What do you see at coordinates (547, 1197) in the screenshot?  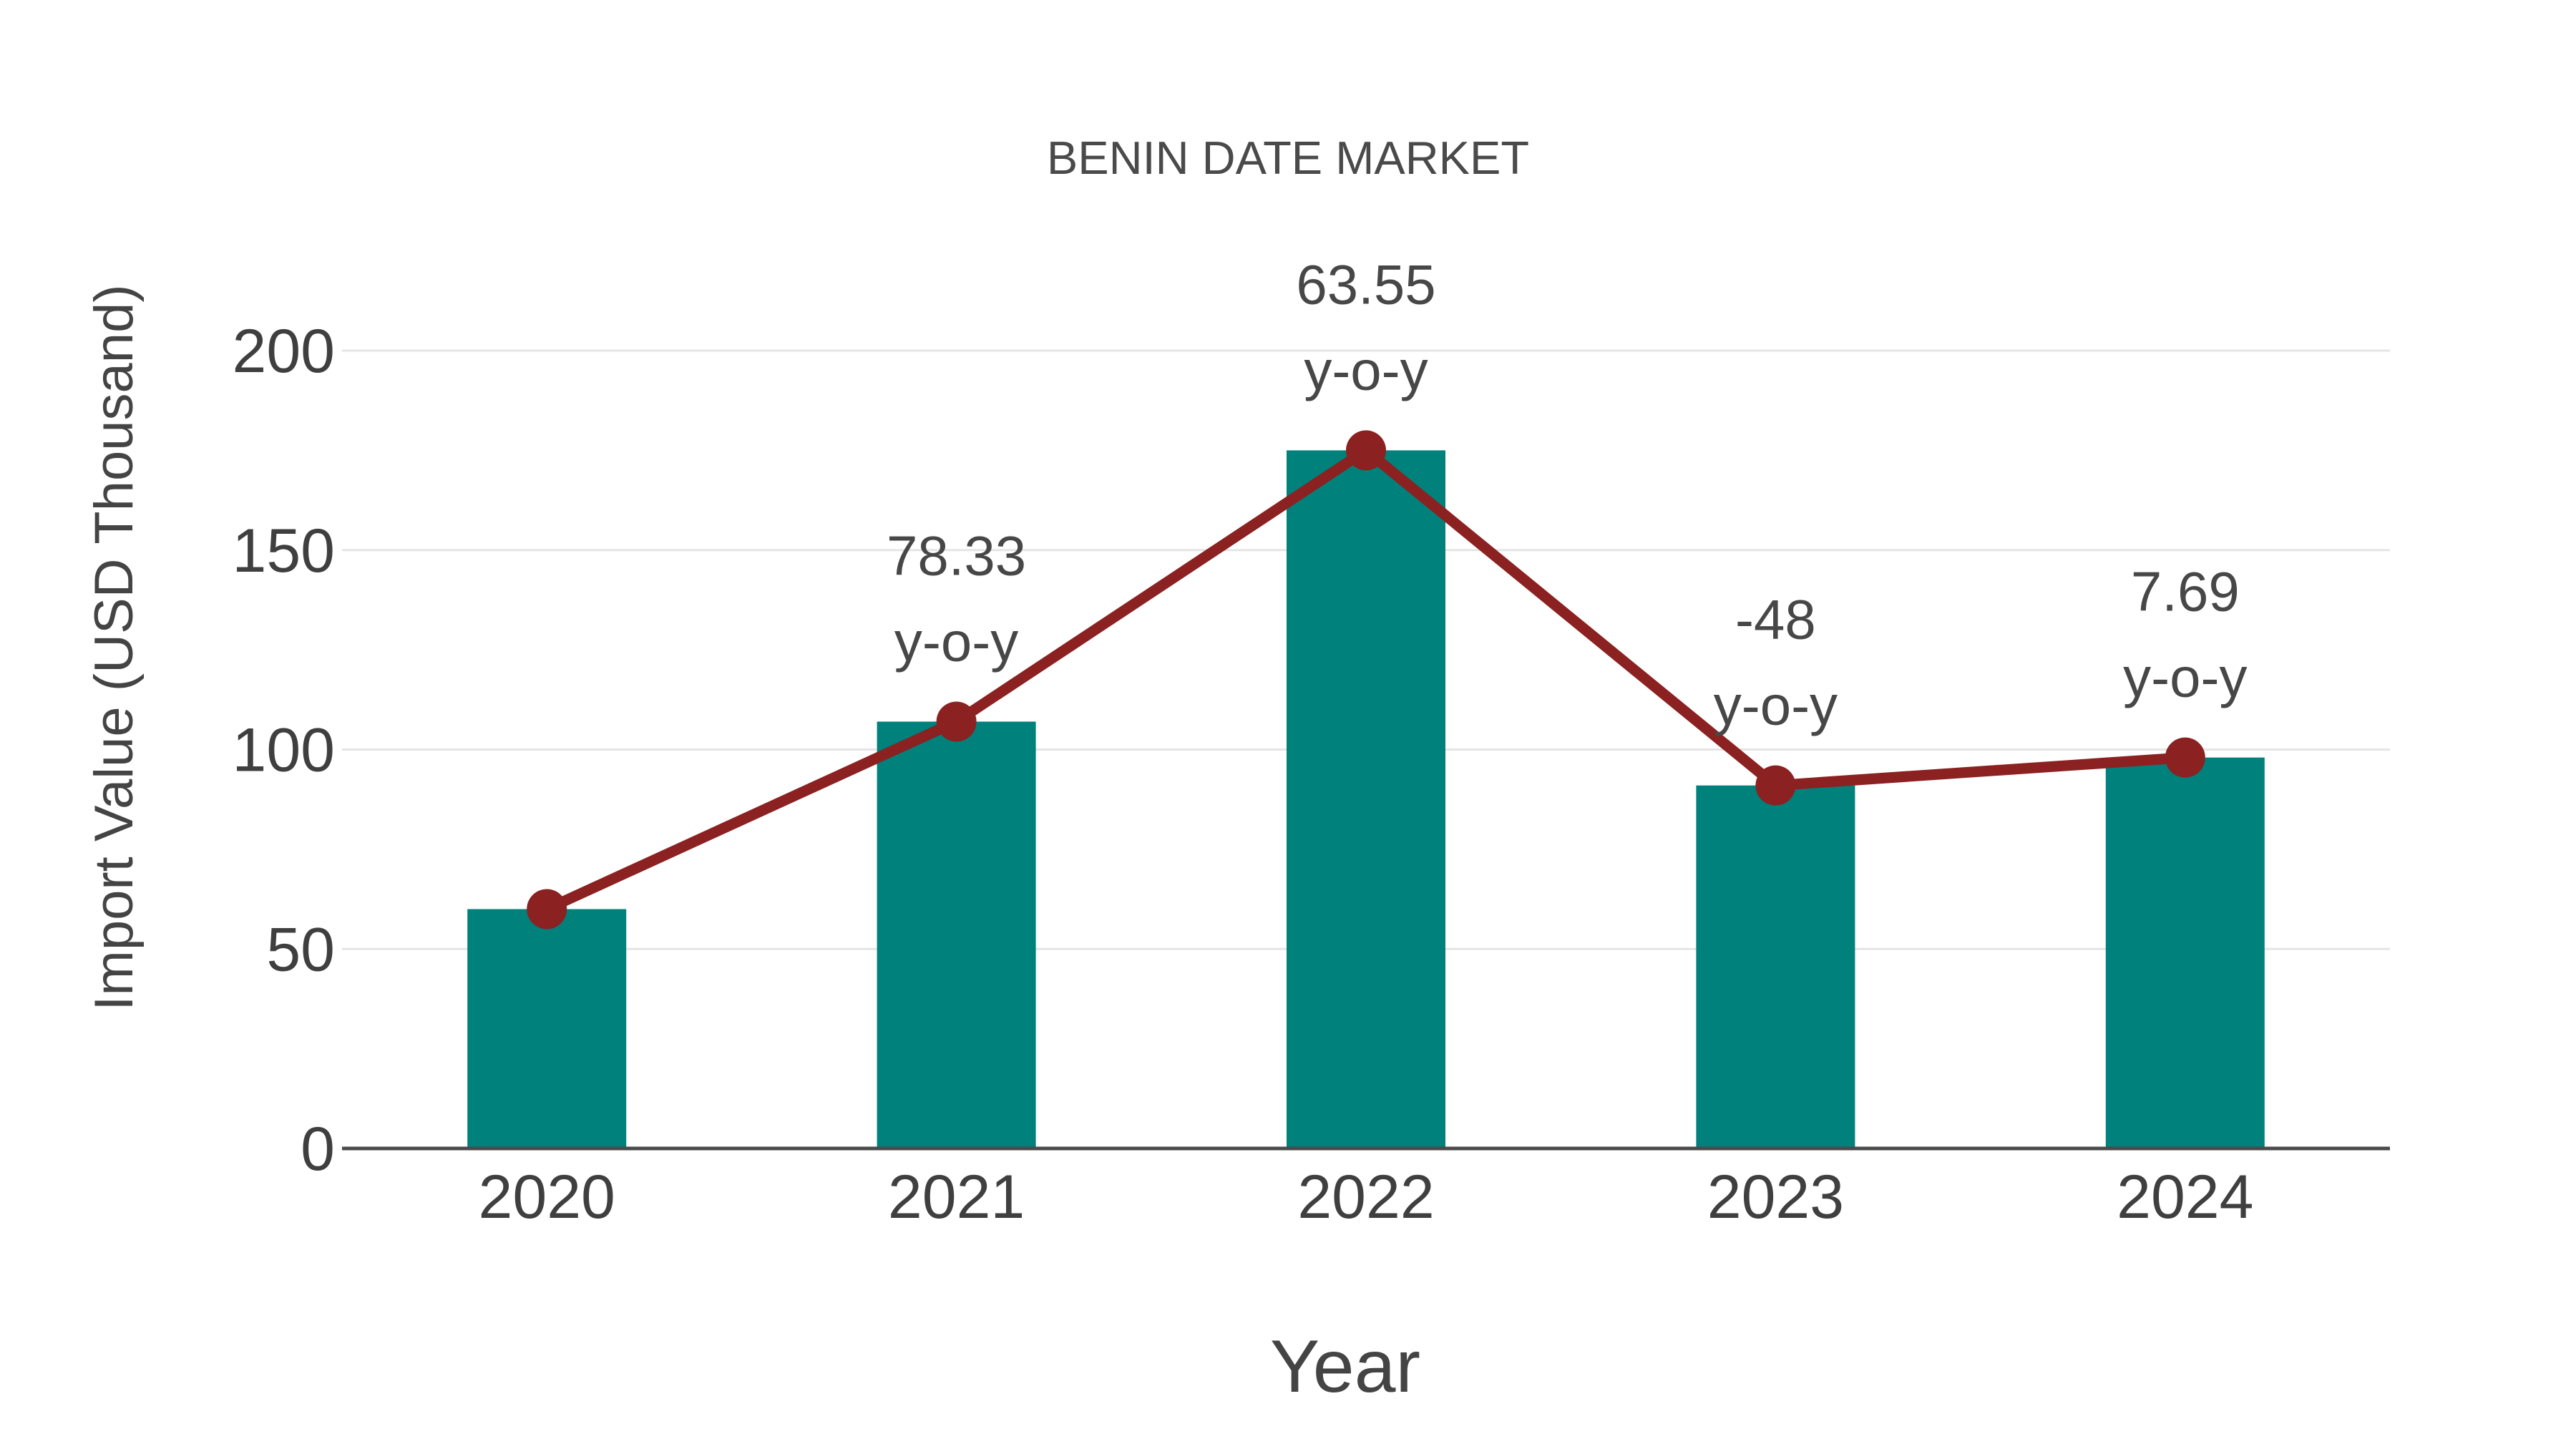 I see `x-tick-2020: 2020` at bounding box center [547, 1197].